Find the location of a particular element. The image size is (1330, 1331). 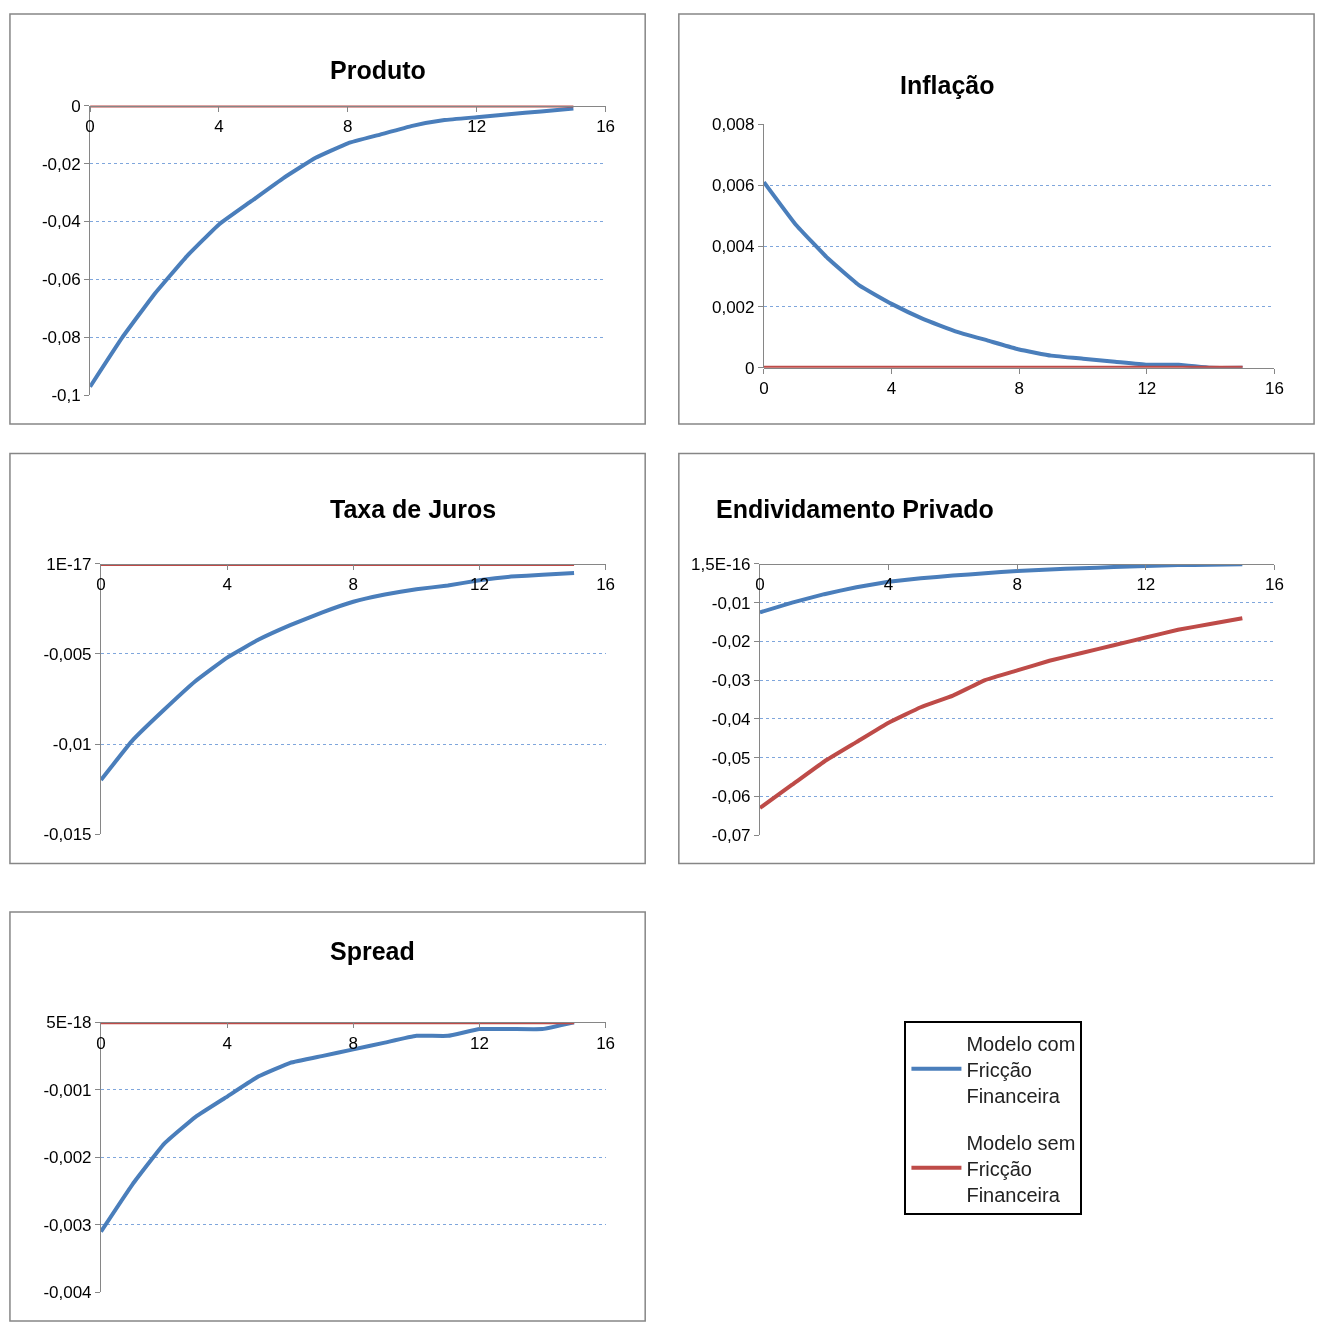

y-tick-label: -0,1 is located at coordinates (66, 396).